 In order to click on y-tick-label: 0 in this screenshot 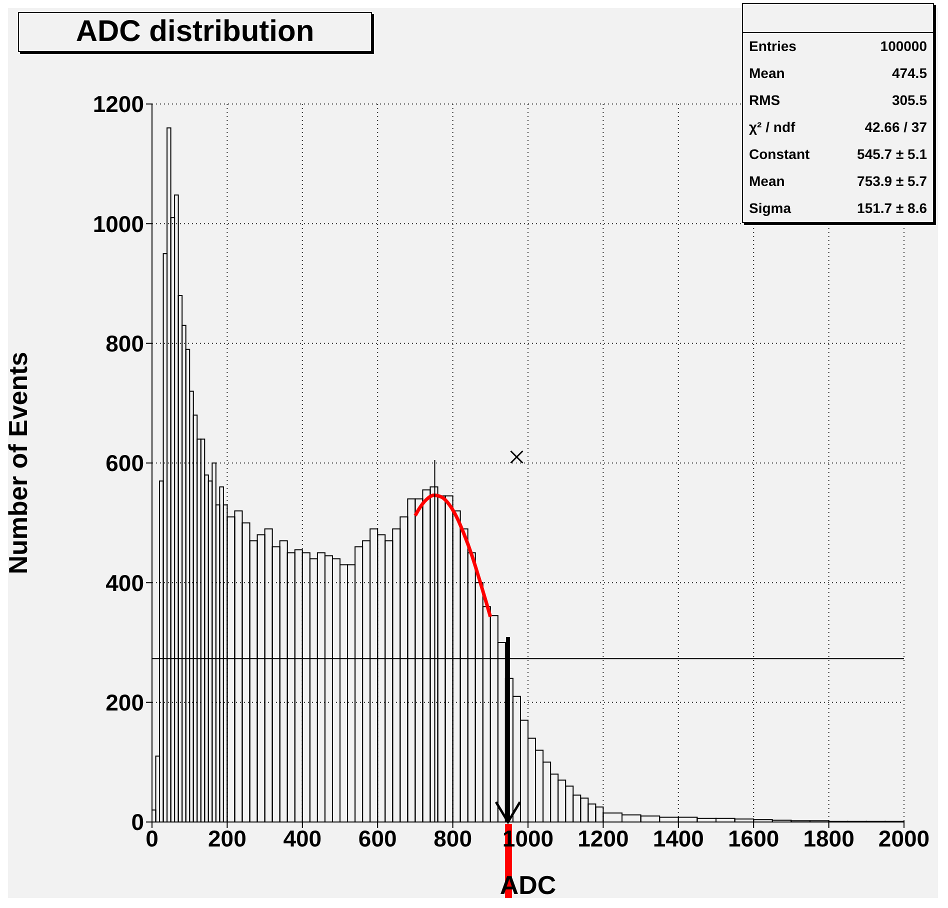, I will do `click(137, 822)`.